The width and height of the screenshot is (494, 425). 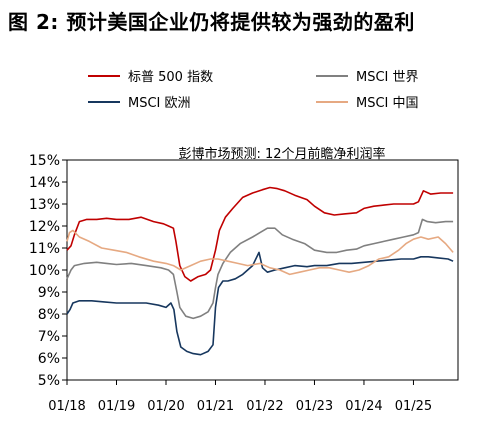 What do you see at coordinates (49, 337) in the screenshot?
I see `y-tick-label: 7%` at bounding box center [49, 337].